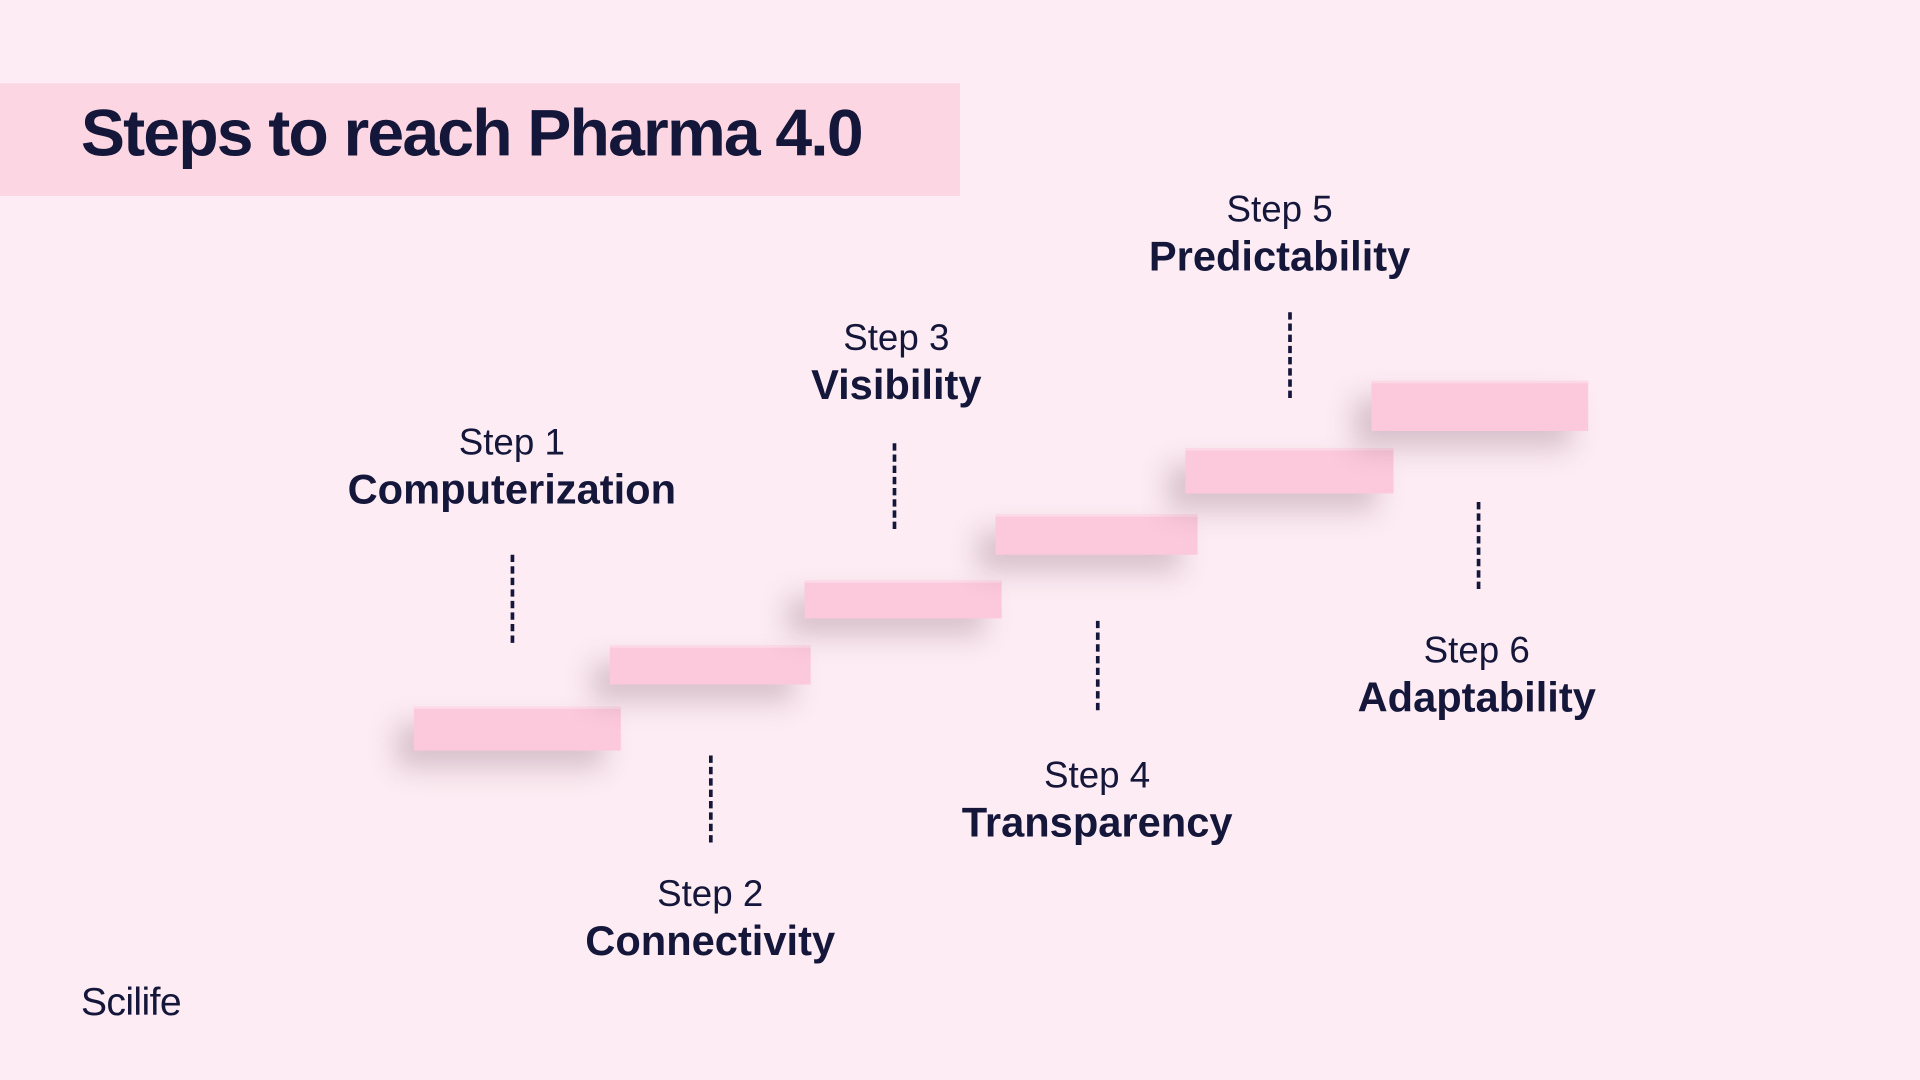 This screenshot has height=1080, width=1920. I want to click on step-name: Predictability, so click(1279, 257).